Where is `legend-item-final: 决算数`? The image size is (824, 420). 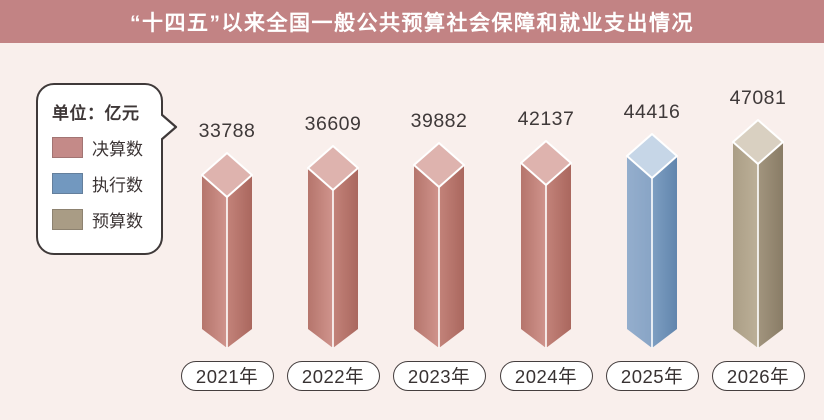
legend-item-final: 决算数 is located at coordinates (106, 148).